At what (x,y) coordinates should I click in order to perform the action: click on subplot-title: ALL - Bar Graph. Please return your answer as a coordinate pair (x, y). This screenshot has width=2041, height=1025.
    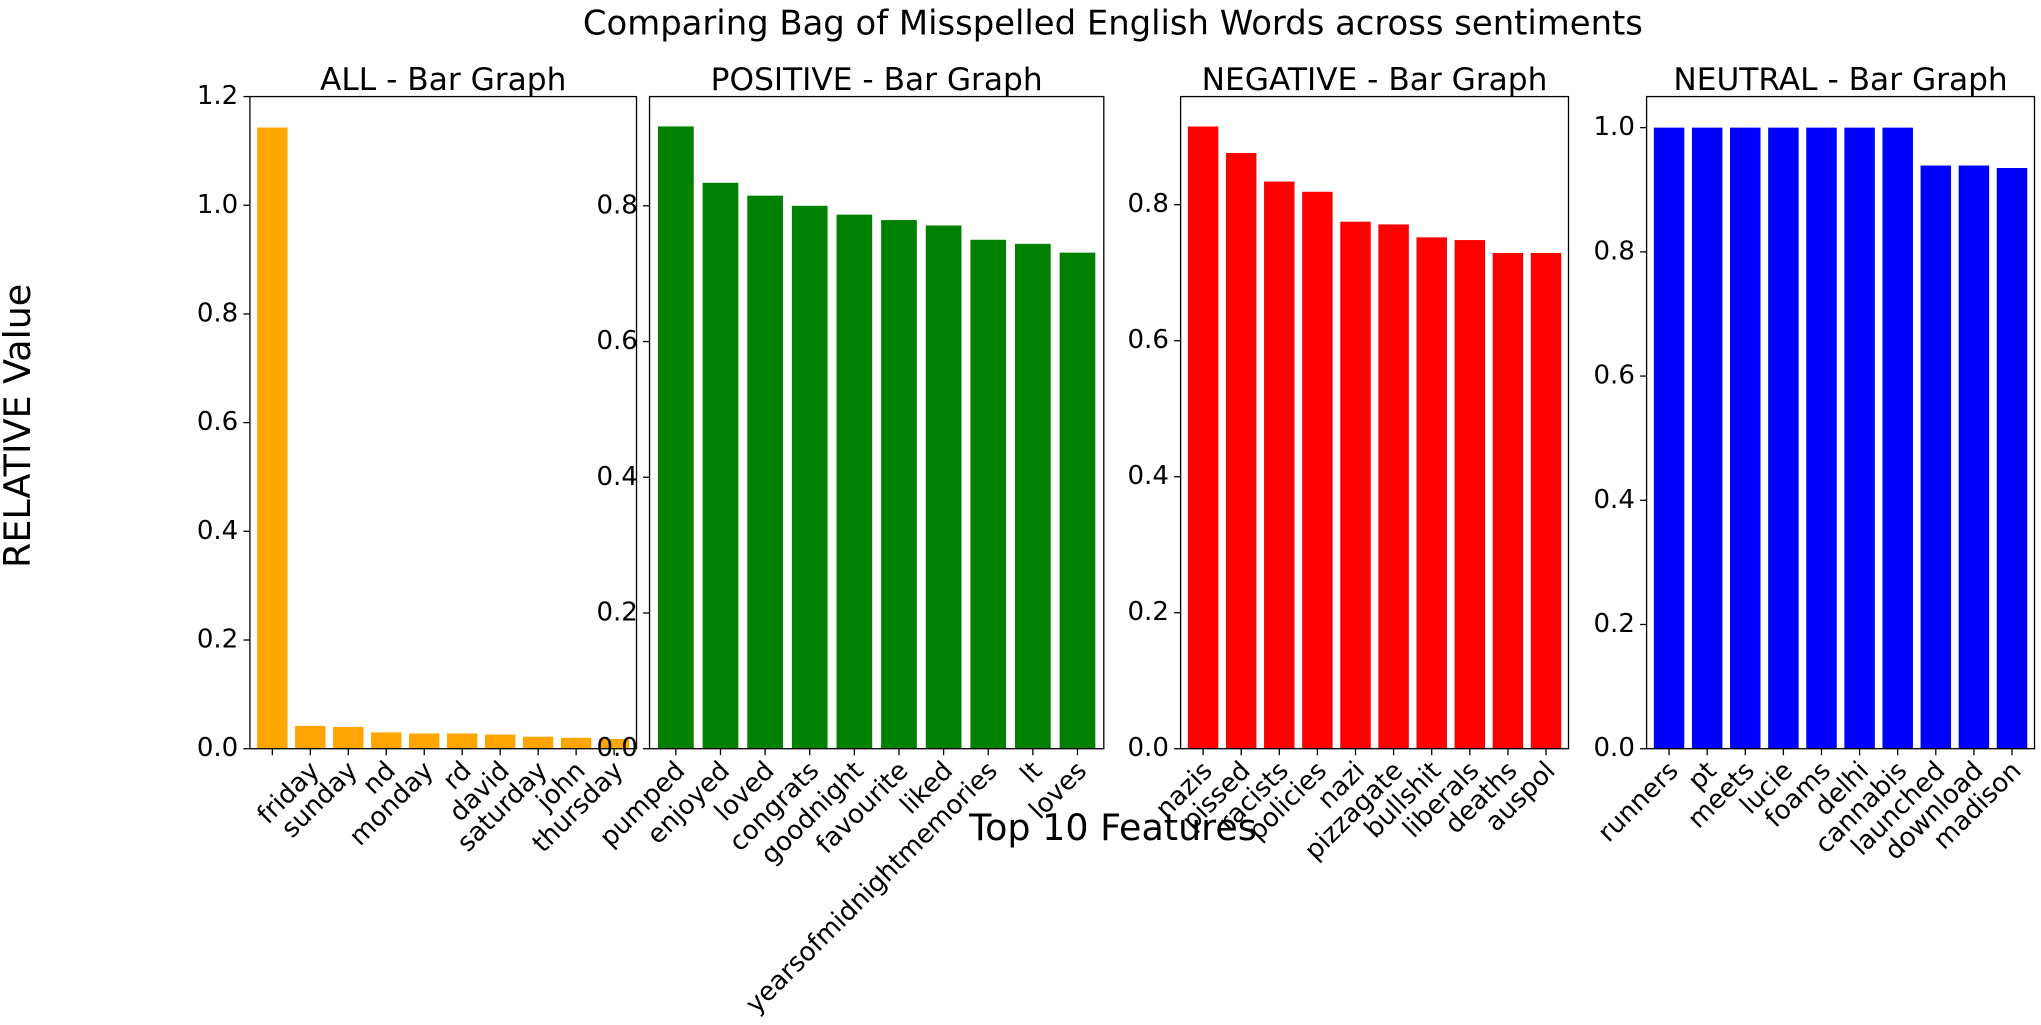
    Looking at the image, I should click on (443, 80).